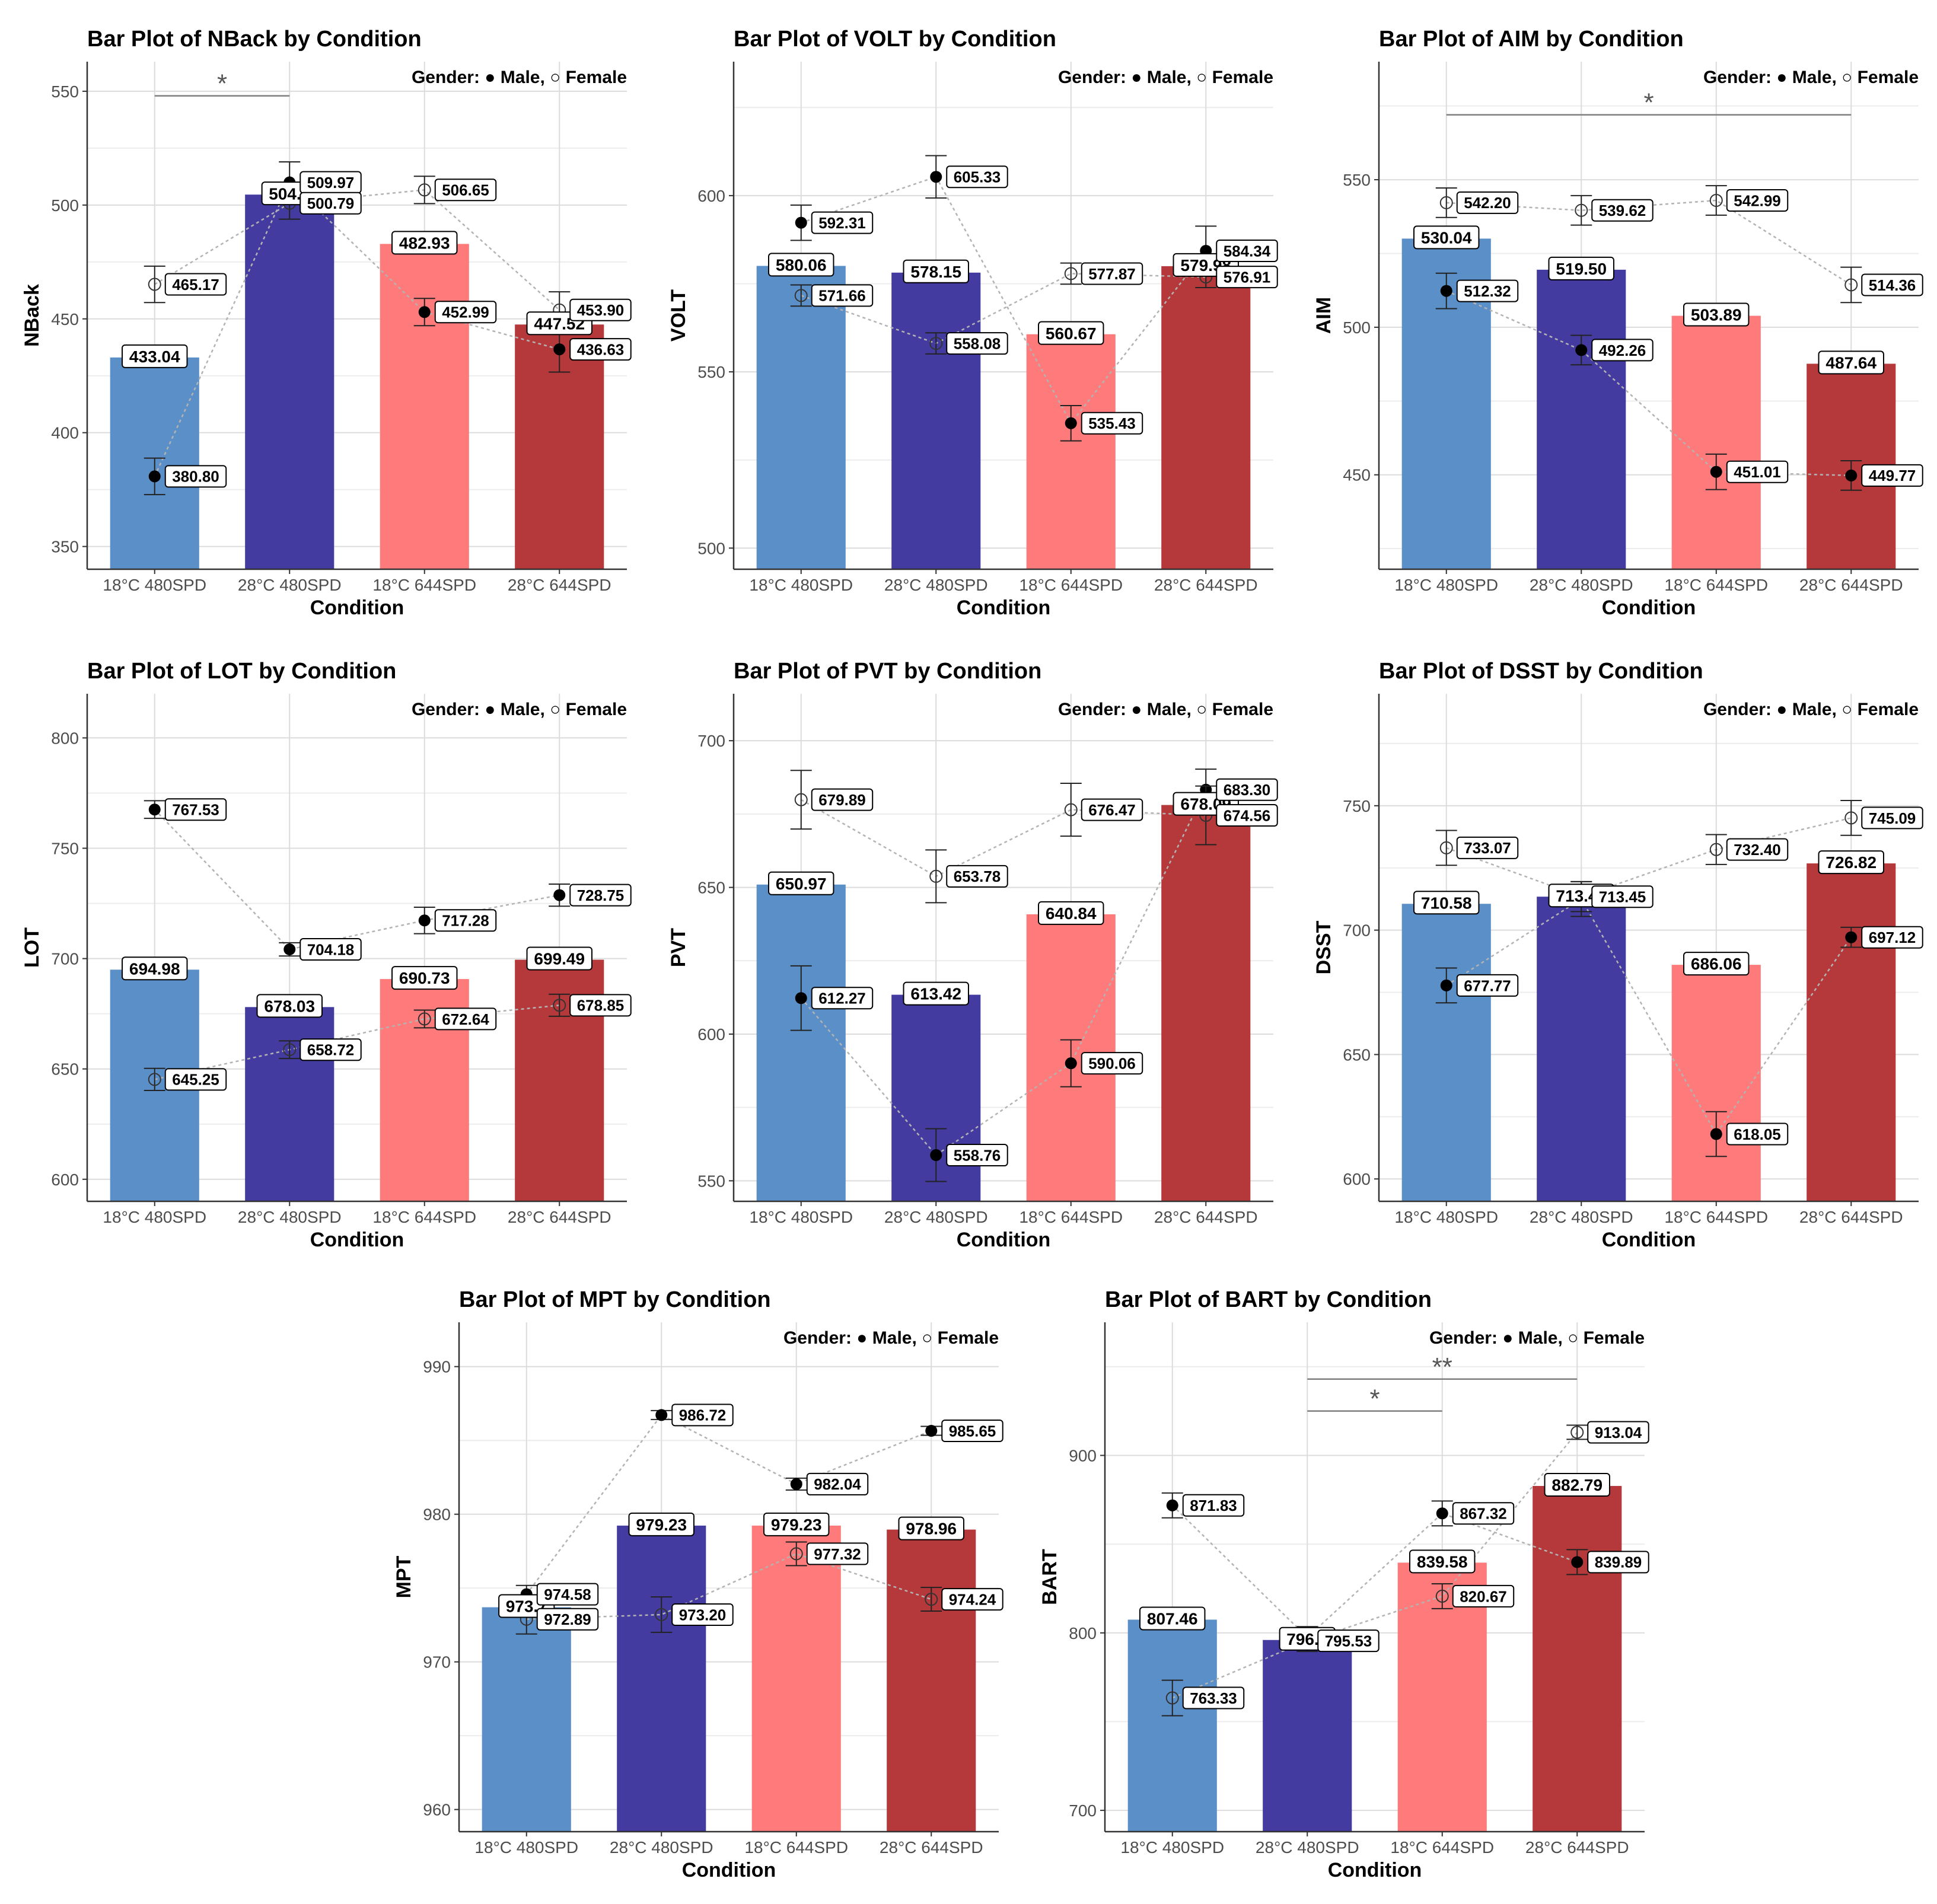 This screenshot has width=1937, height=1904. What do you see at coordinates (842, 223) in the screenshot?
I see `male-point-label: 592.31` at bounding box center [842, 223].